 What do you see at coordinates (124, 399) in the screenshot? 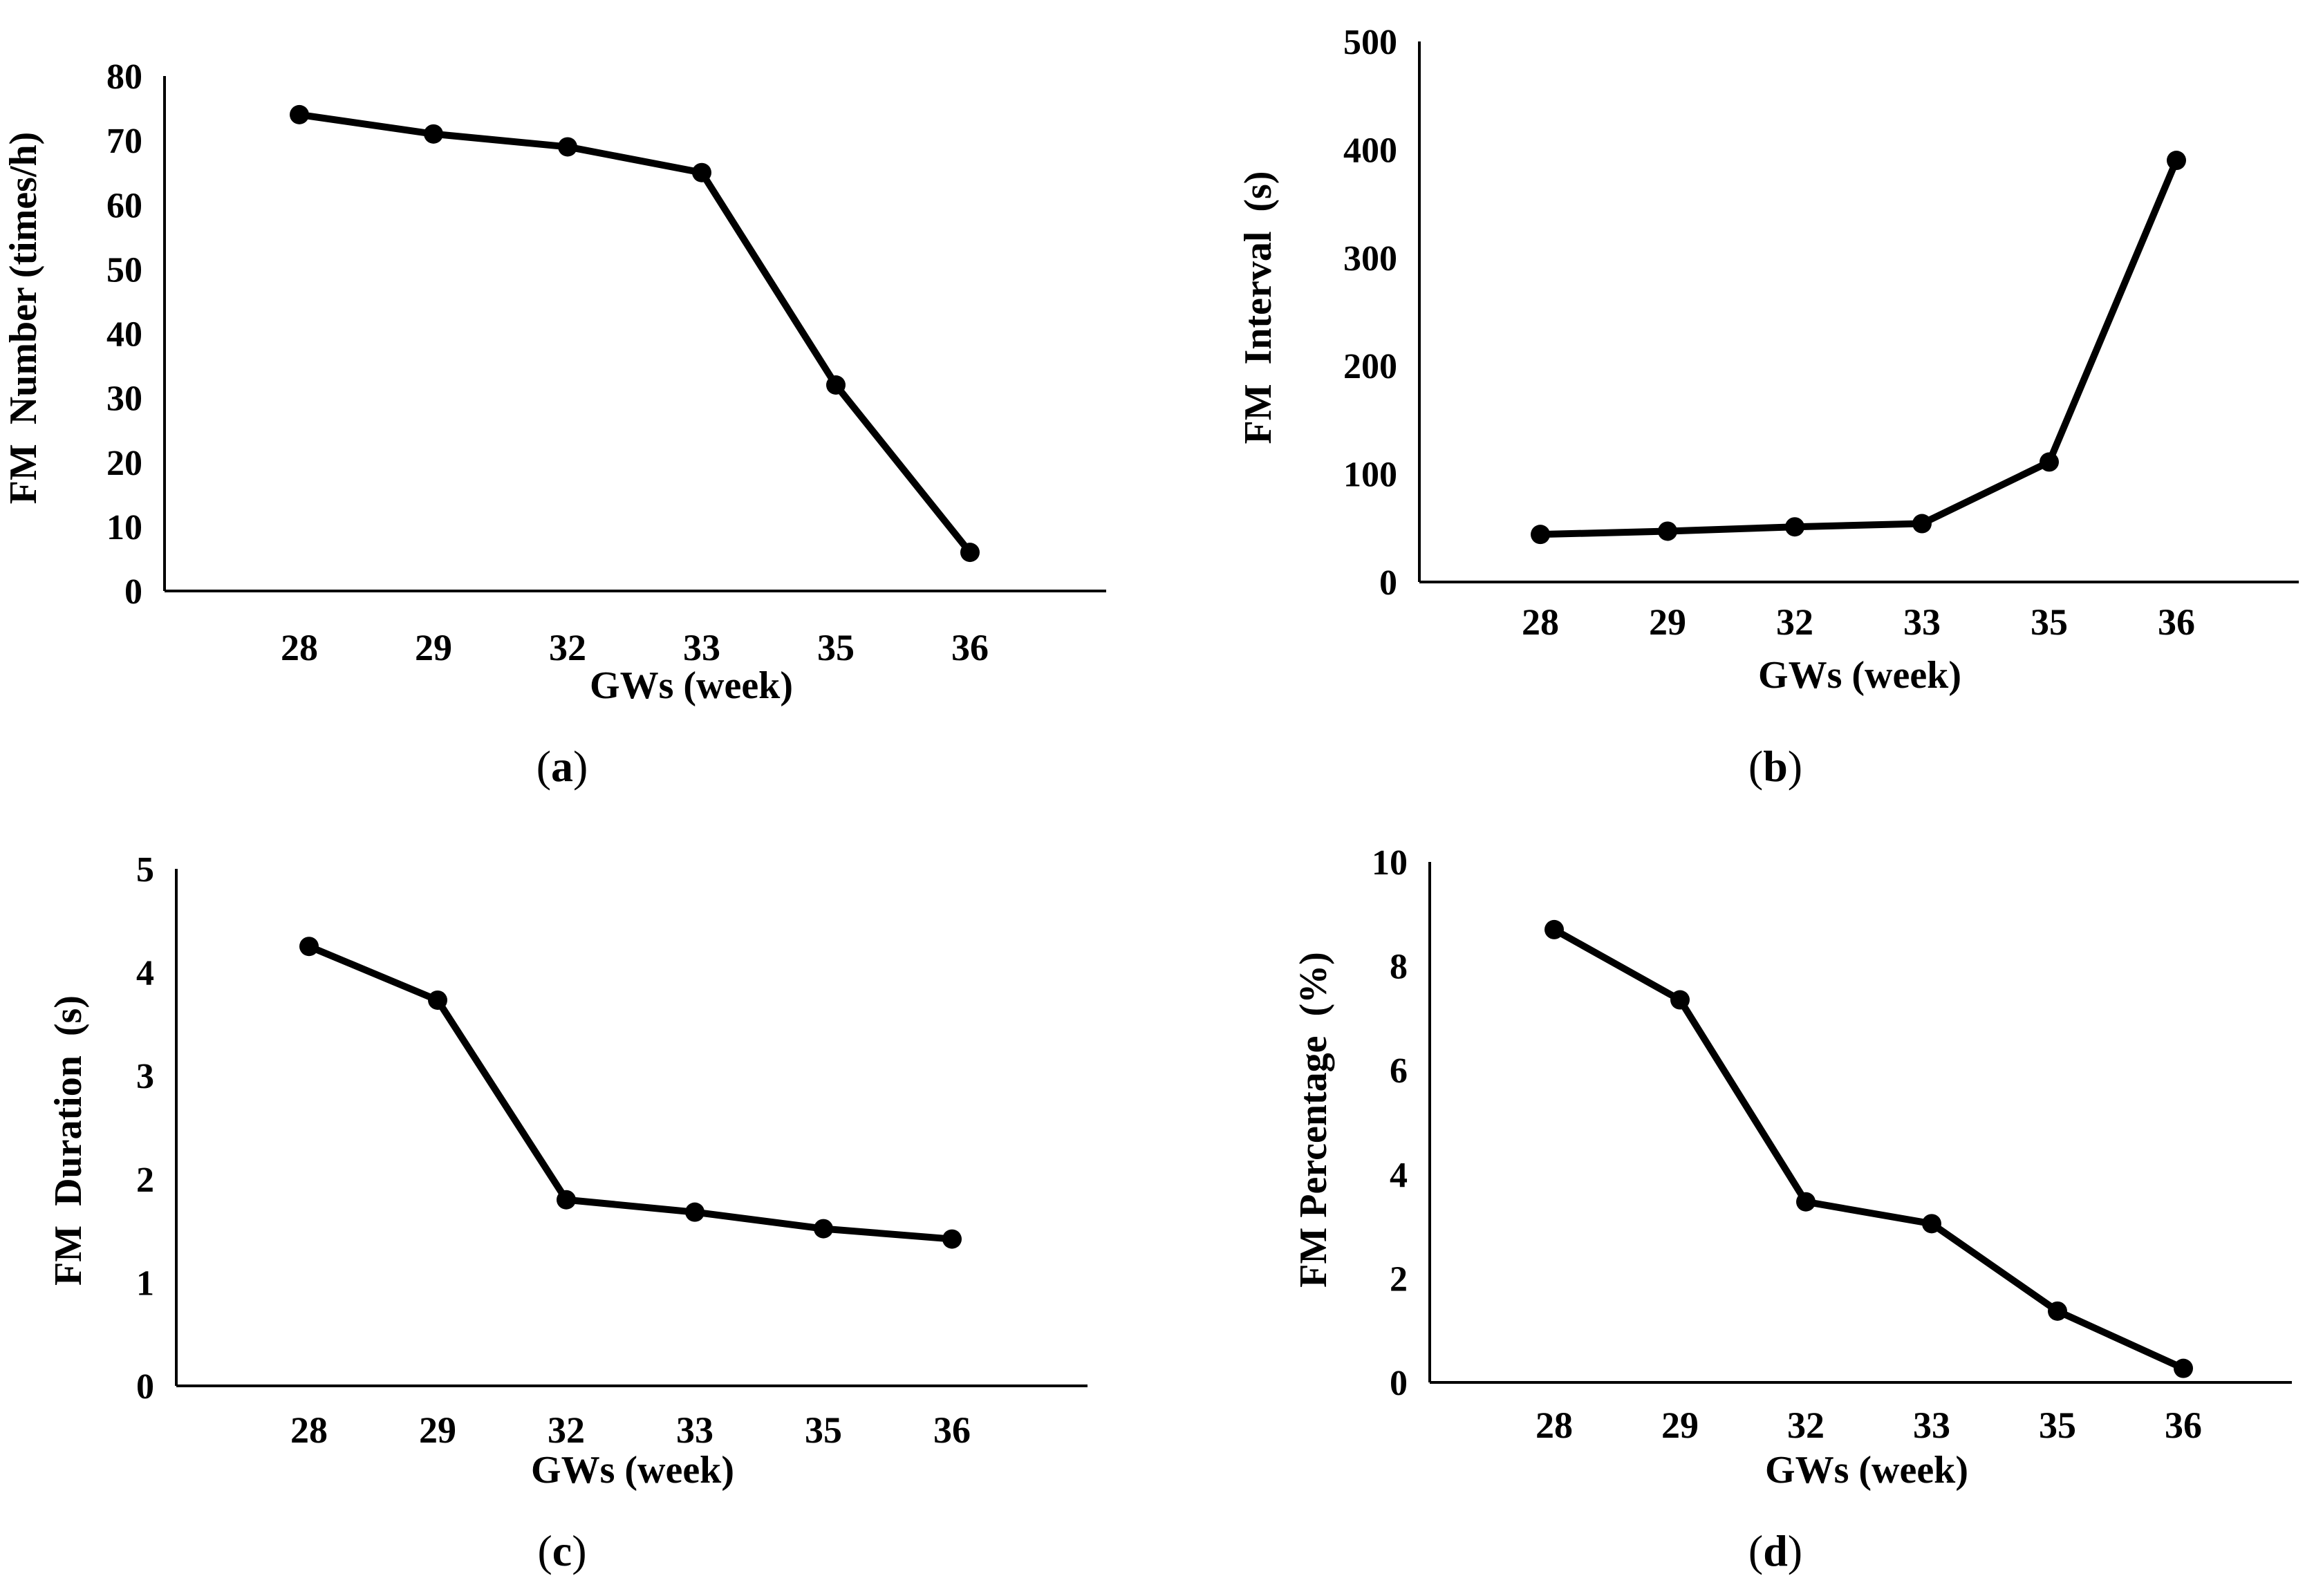
I see `y-tick-label: 30` at bounding box center [124, 399].